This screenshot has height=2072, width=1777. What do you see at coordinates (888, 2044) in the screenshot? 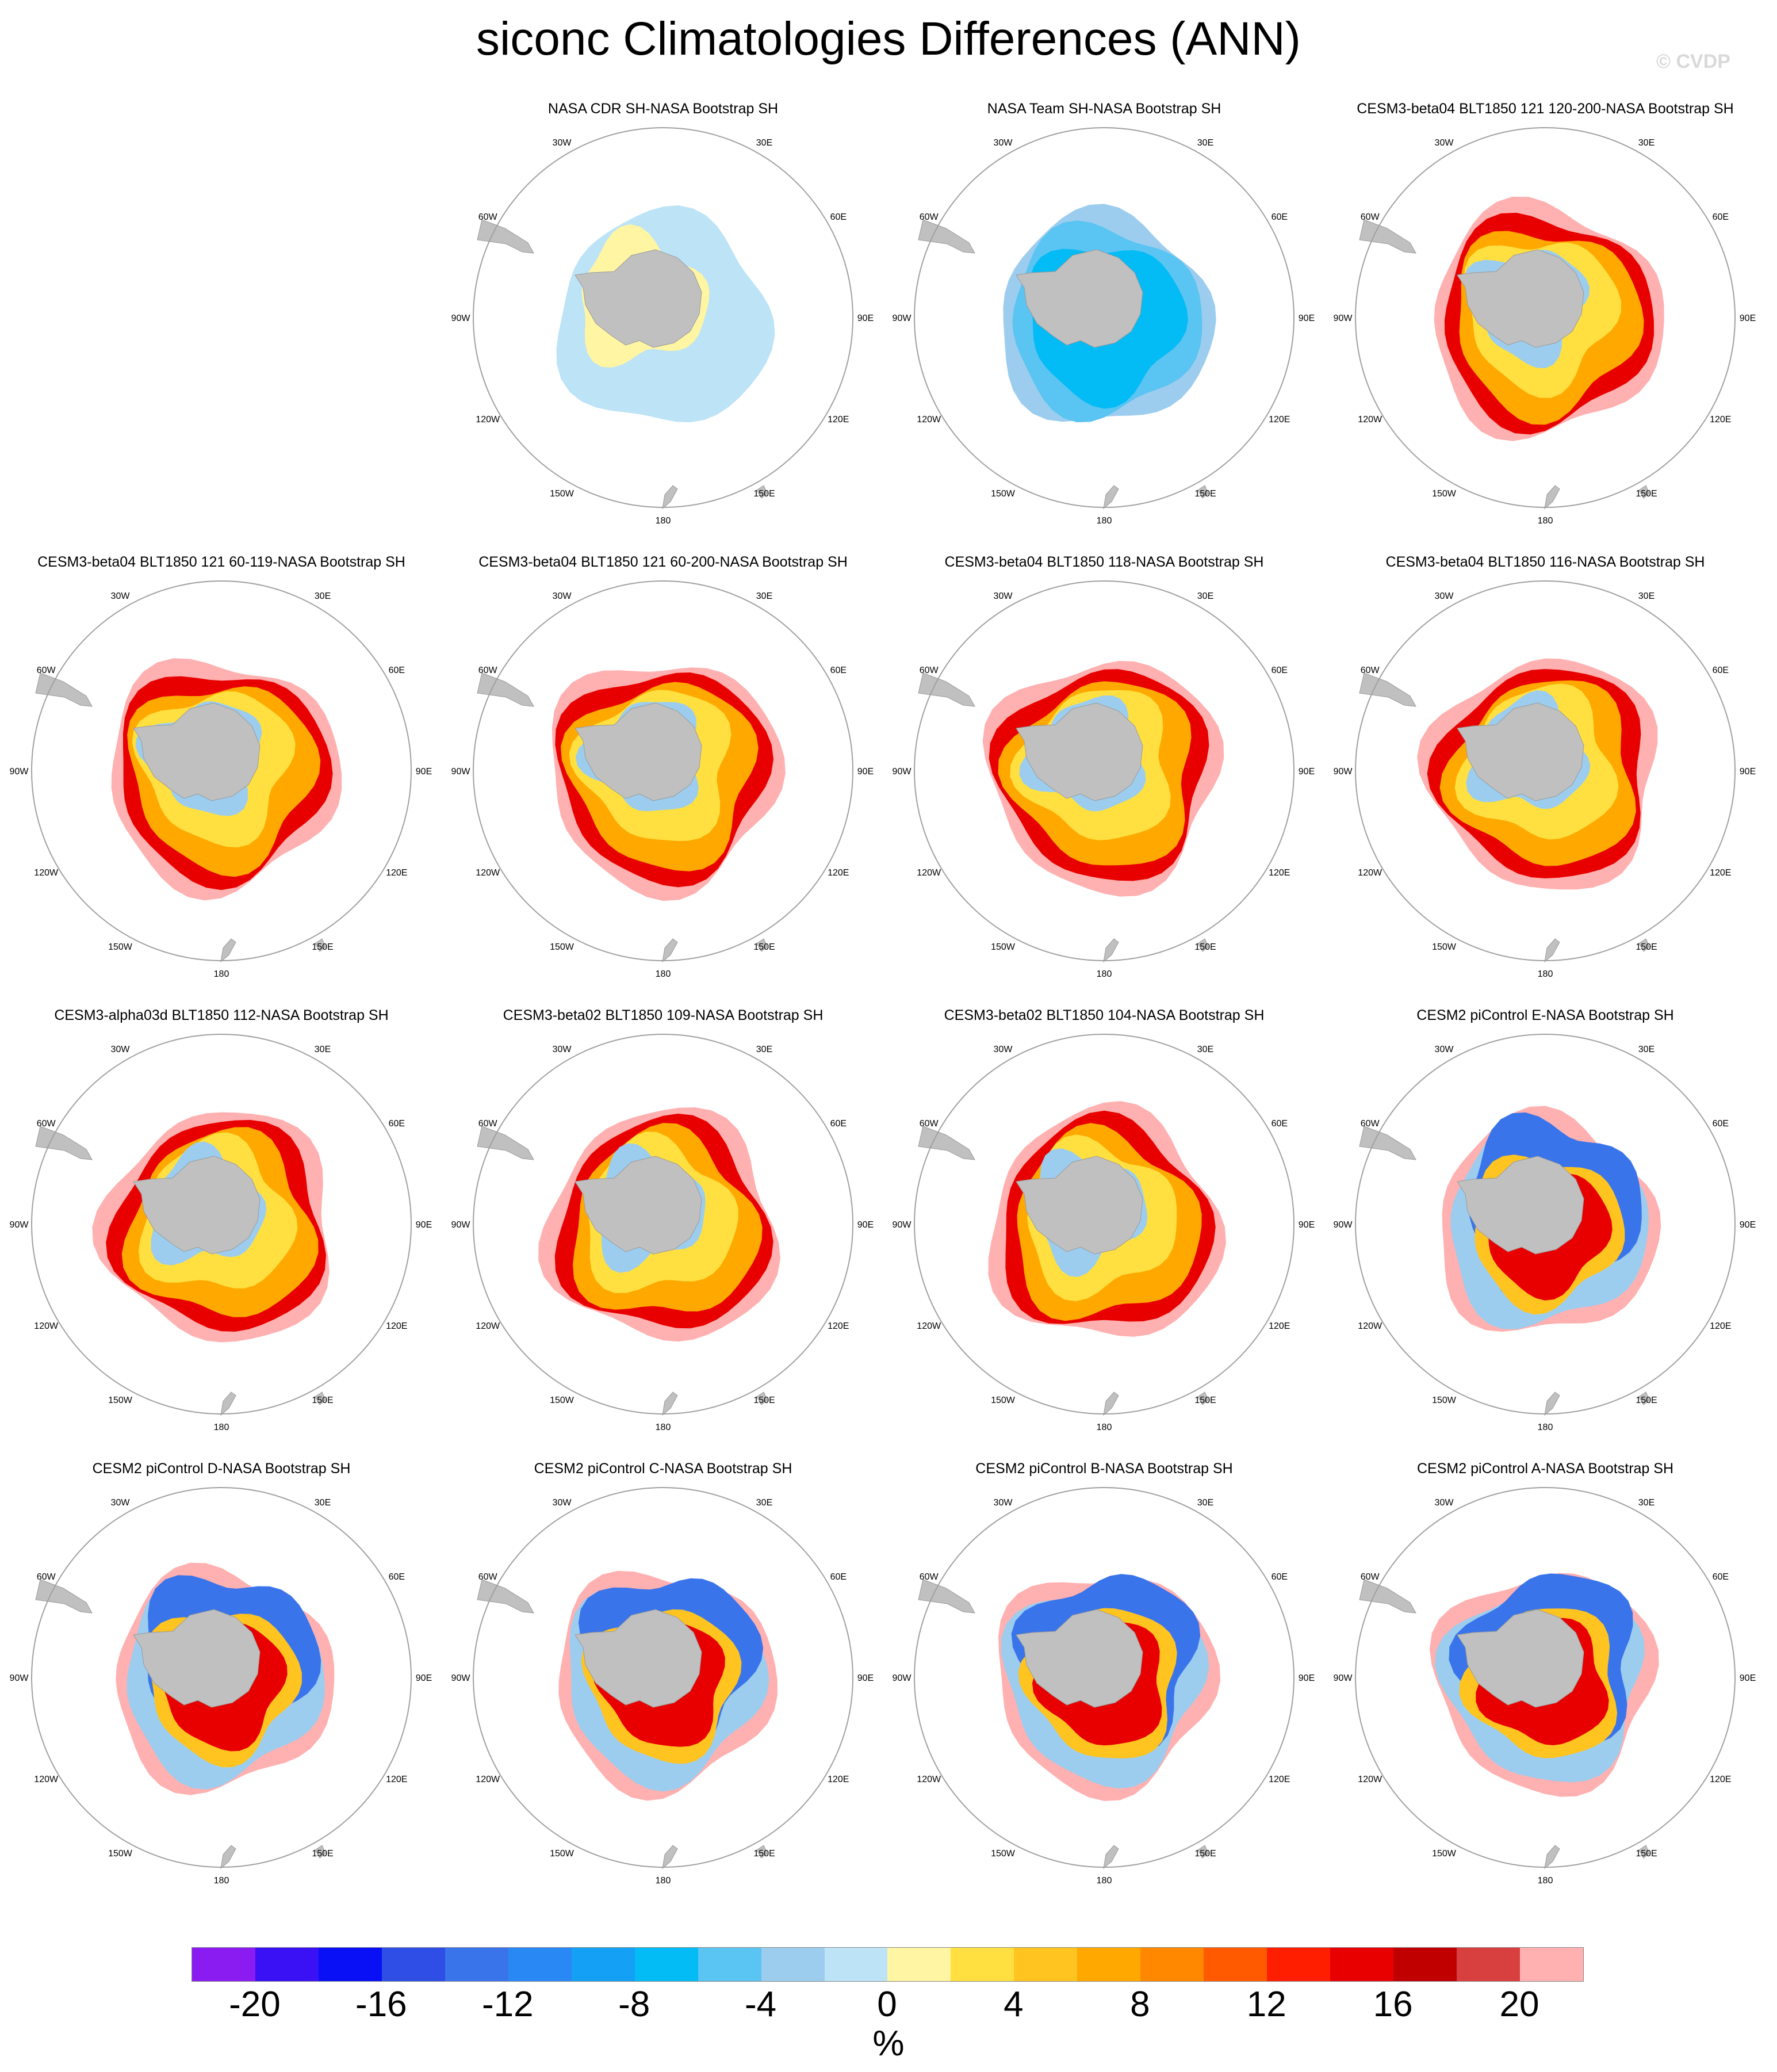
I see `colorbar-units: %` at bounding box center [888, 2044].